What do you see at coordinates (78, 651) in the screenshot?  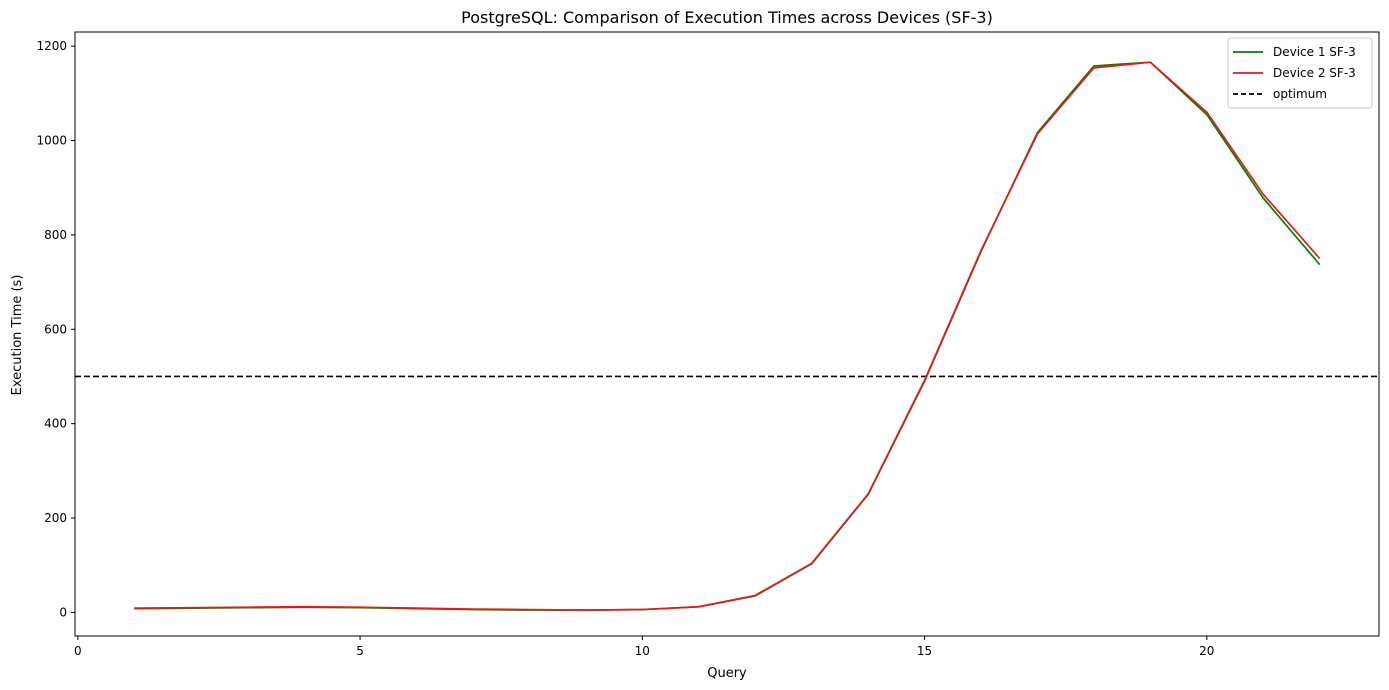 I see `x-tick-label: 0` at bounding box center [78, 651].